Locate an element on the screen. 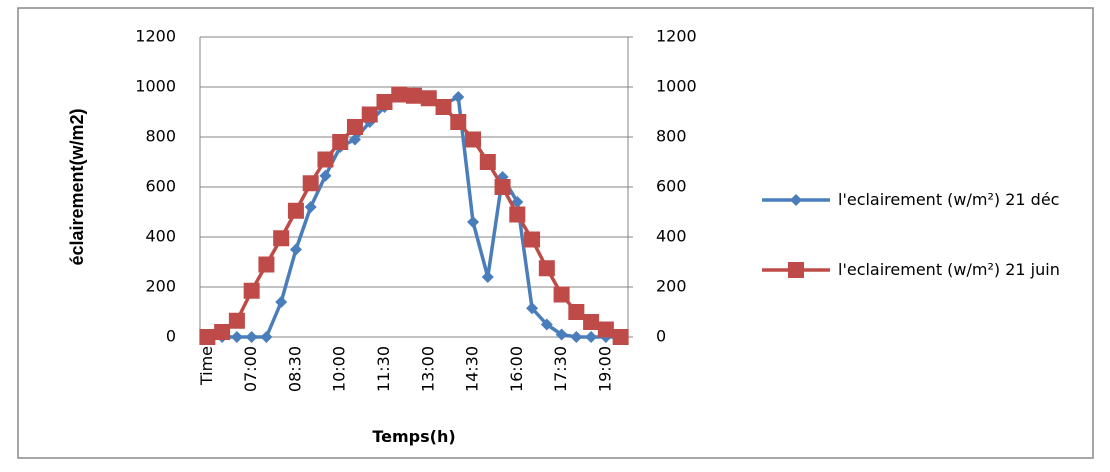 The height and width of the screenshot is (472, 1110). y2-tick-label: 1200 is located at coordinates (676, 36).